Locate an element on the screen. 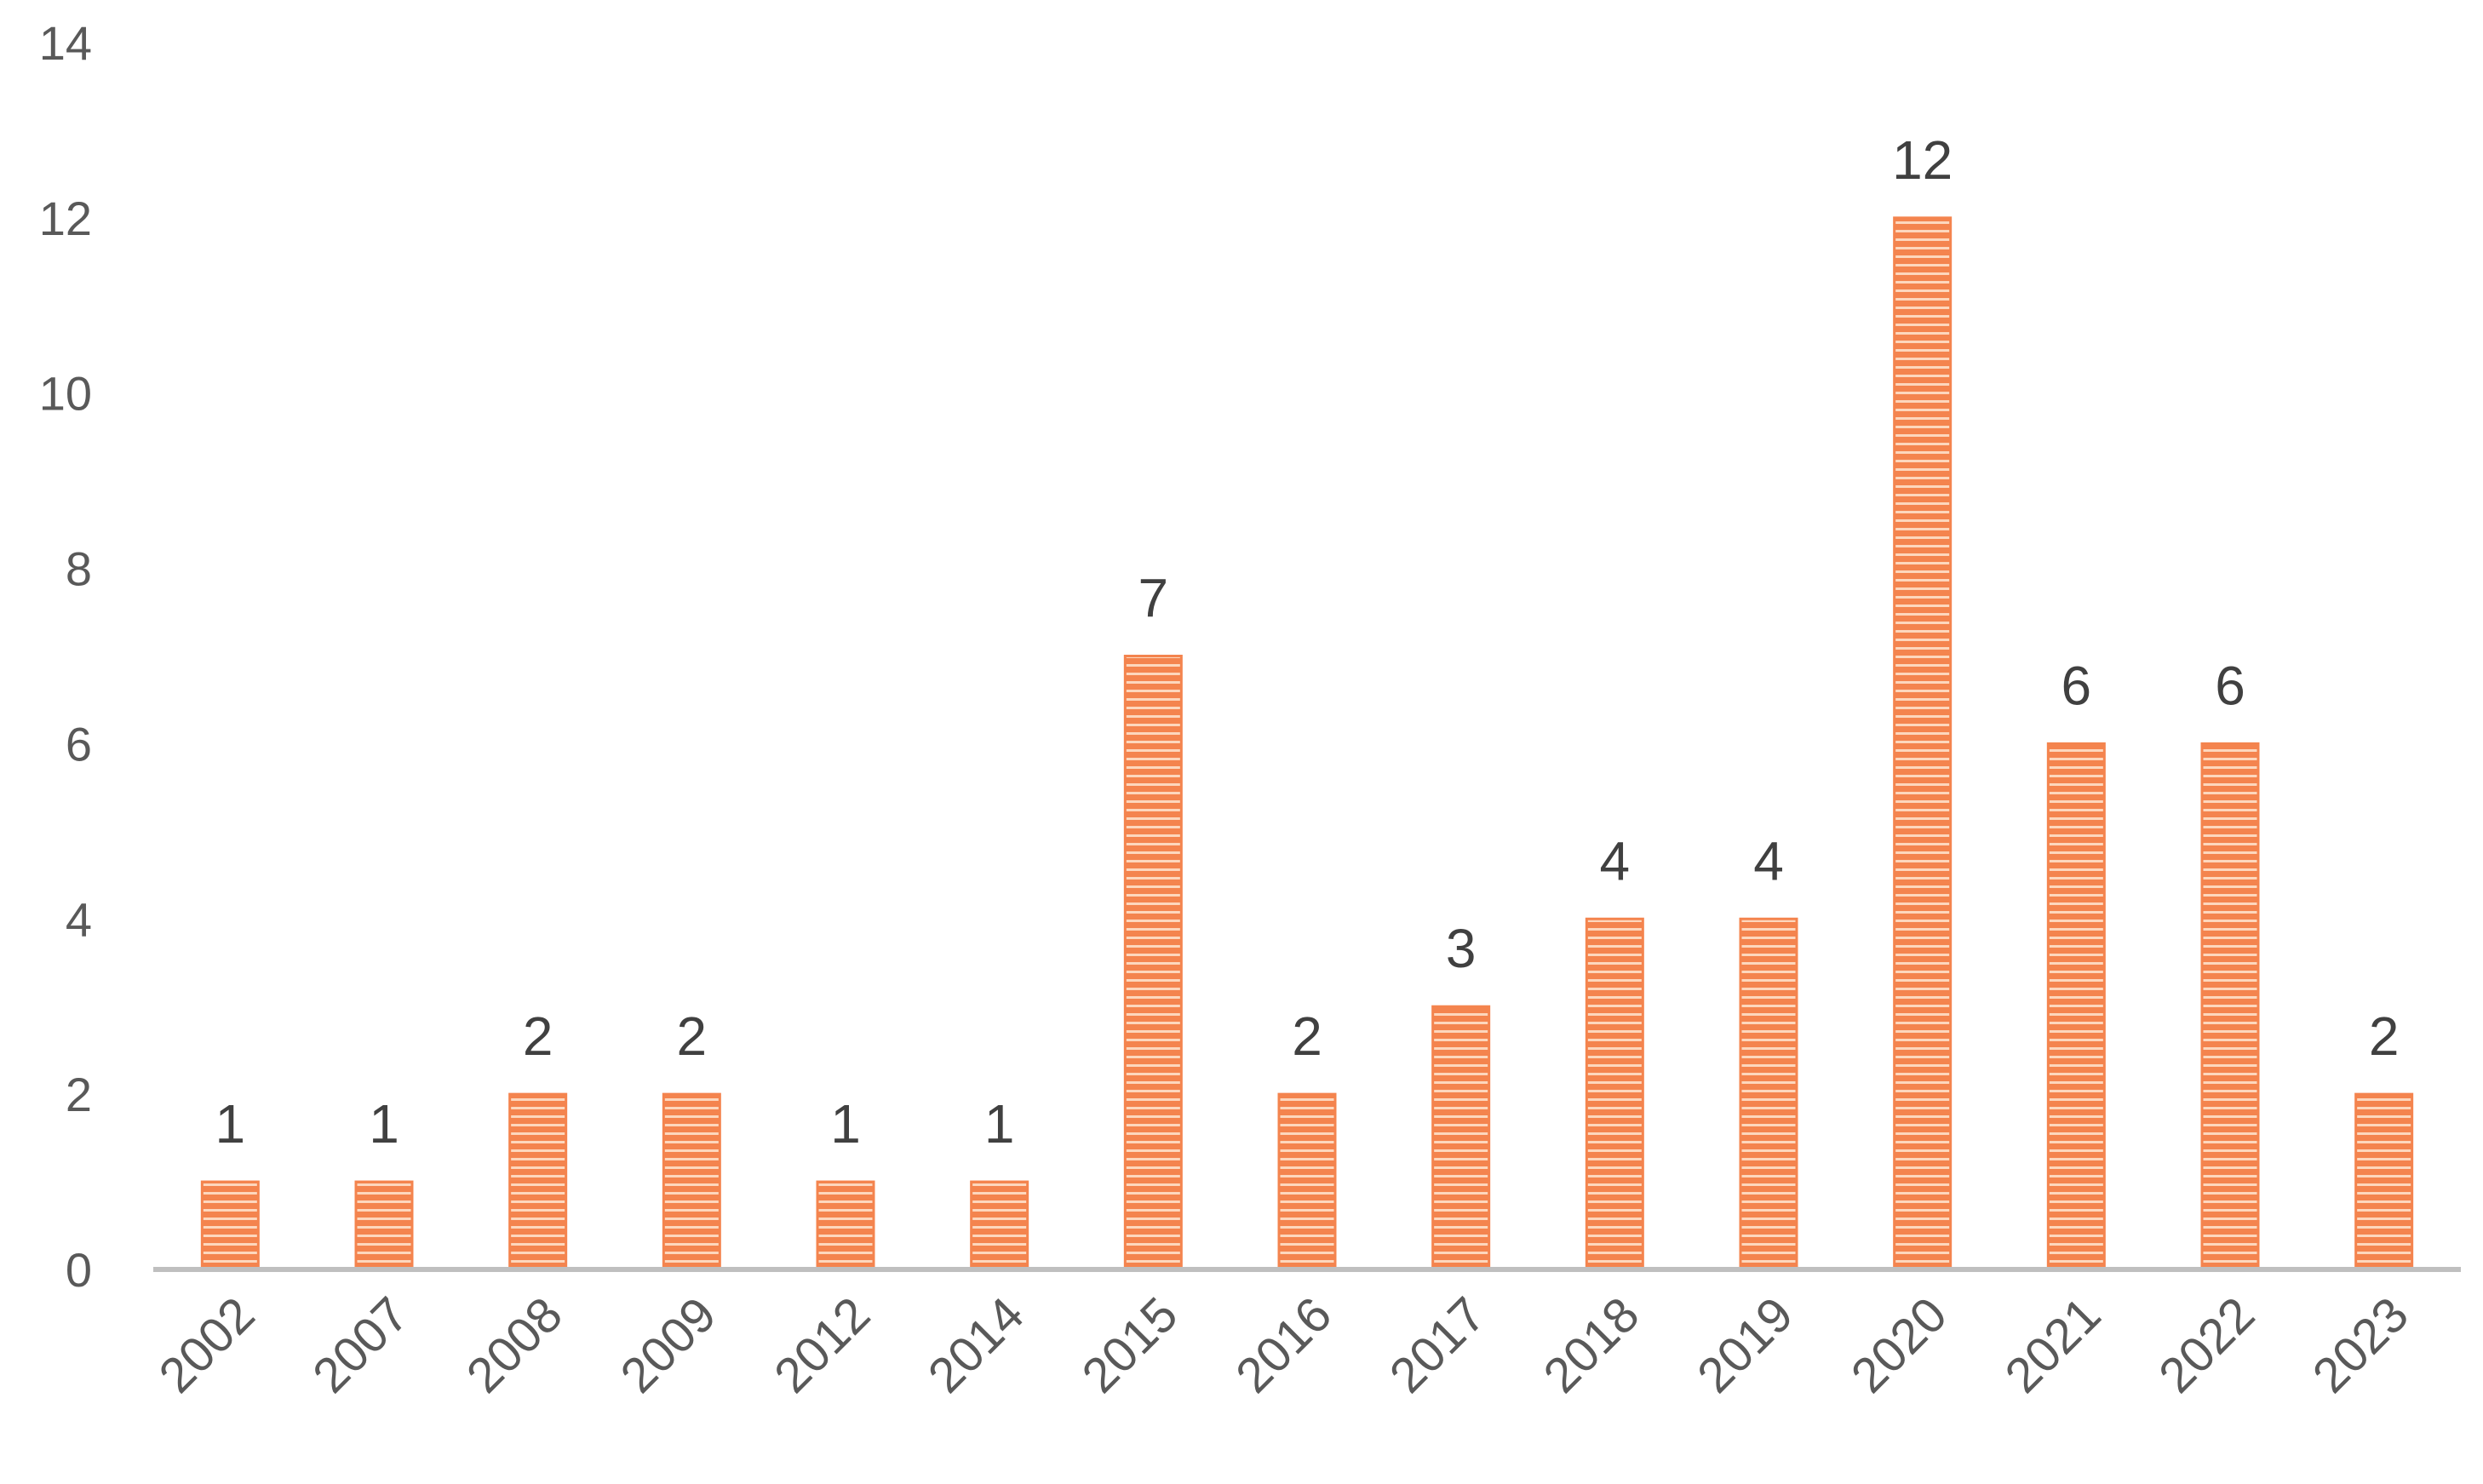 This screenshot has height=1484, width=2483. x-tick-label: 2015 is located at coordinates (1130, 1344).